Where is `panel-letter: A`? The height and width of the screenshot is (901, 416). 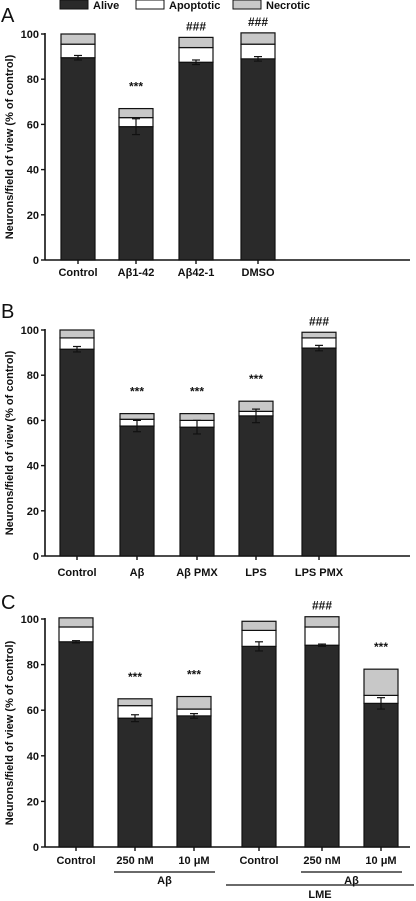
panel-letter: A is located at coordinates (8, 16).